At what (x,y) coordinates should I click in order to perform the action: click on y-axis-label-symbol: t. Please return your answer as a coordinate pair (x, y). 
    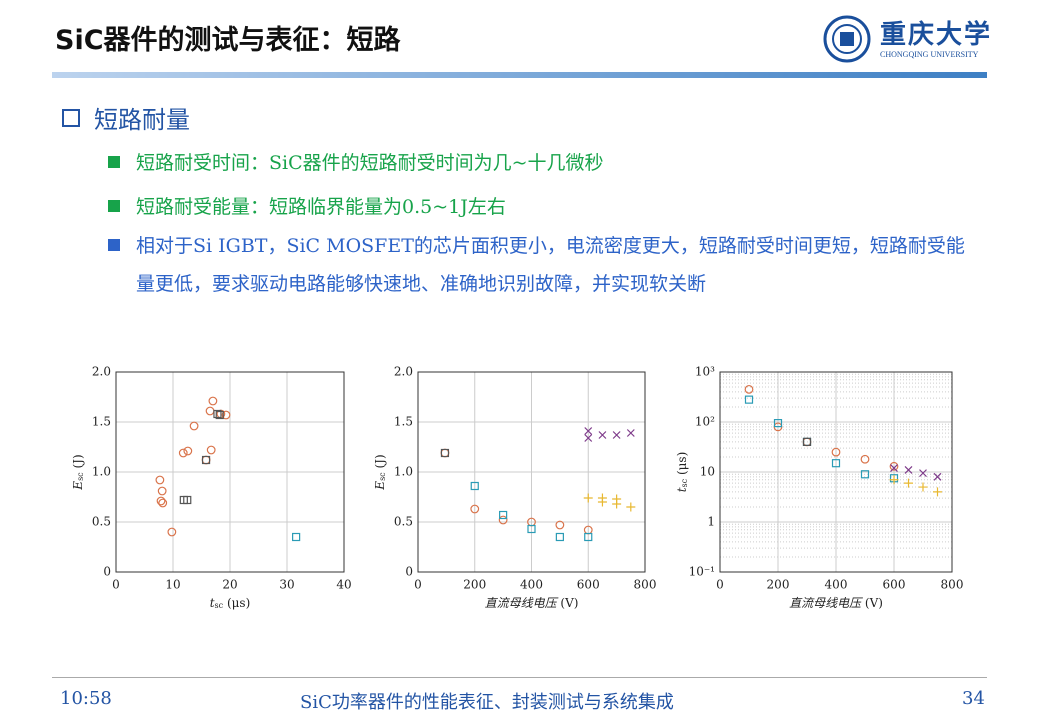
    Looking at the image, I should click on (682, 489).